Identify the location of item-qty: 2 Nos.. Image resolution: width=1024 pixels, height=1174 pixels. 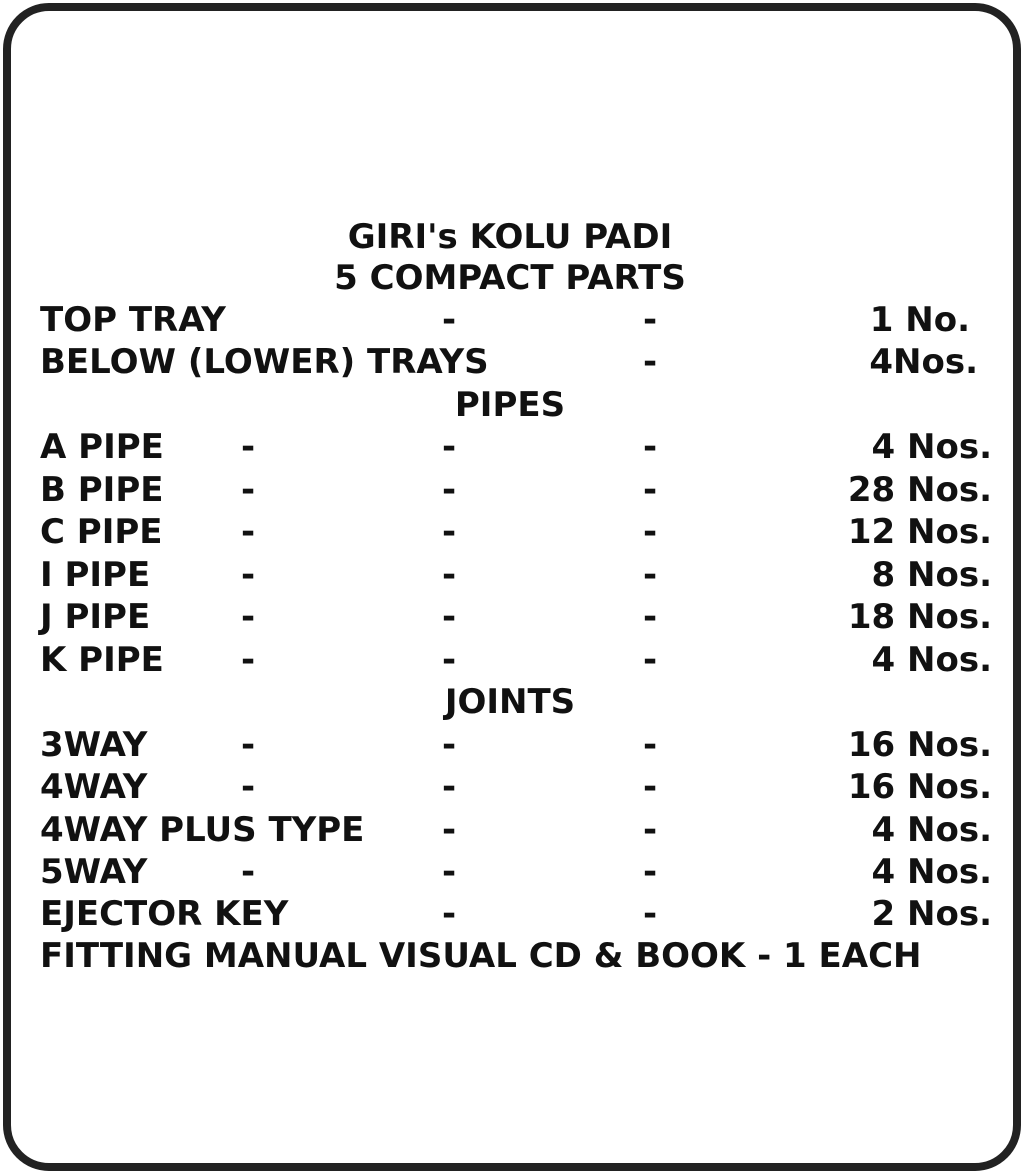
(931, 914).